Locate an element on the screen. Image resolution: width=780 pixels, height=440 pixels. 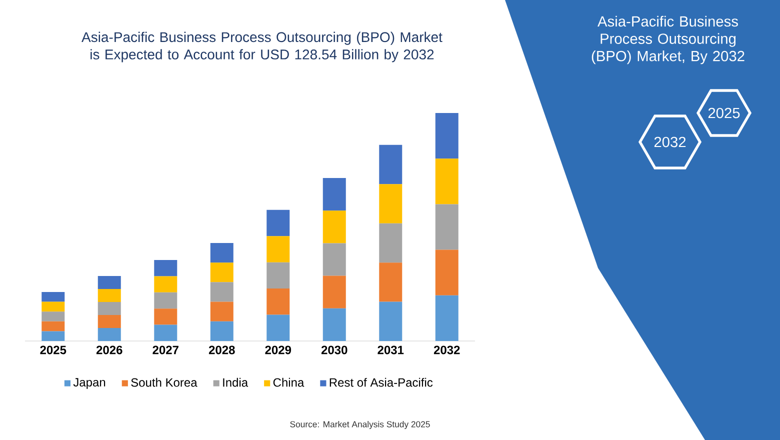
legend-label: India is located at coordinates (235, 382).